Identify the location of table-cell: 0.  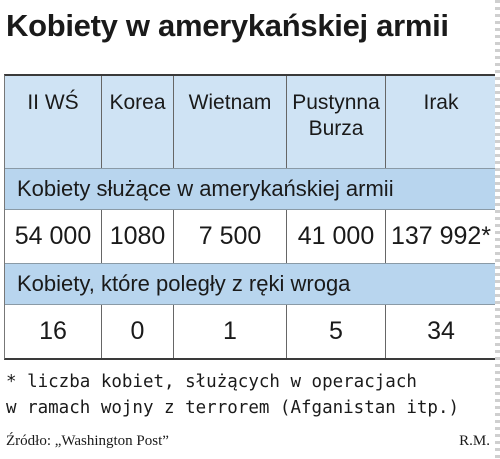
(138, 331).